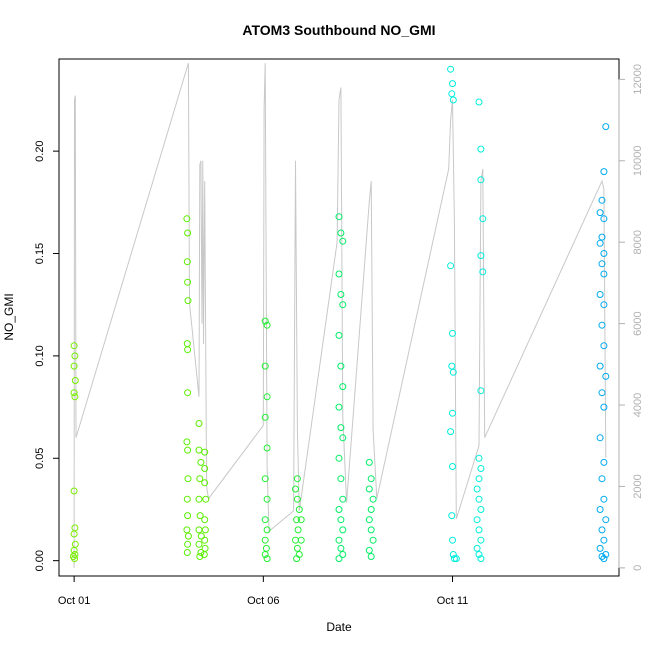  Describe the element at coordinates (638, 79) in the screenshot. I see `right-tick-label: 12000` at that location.